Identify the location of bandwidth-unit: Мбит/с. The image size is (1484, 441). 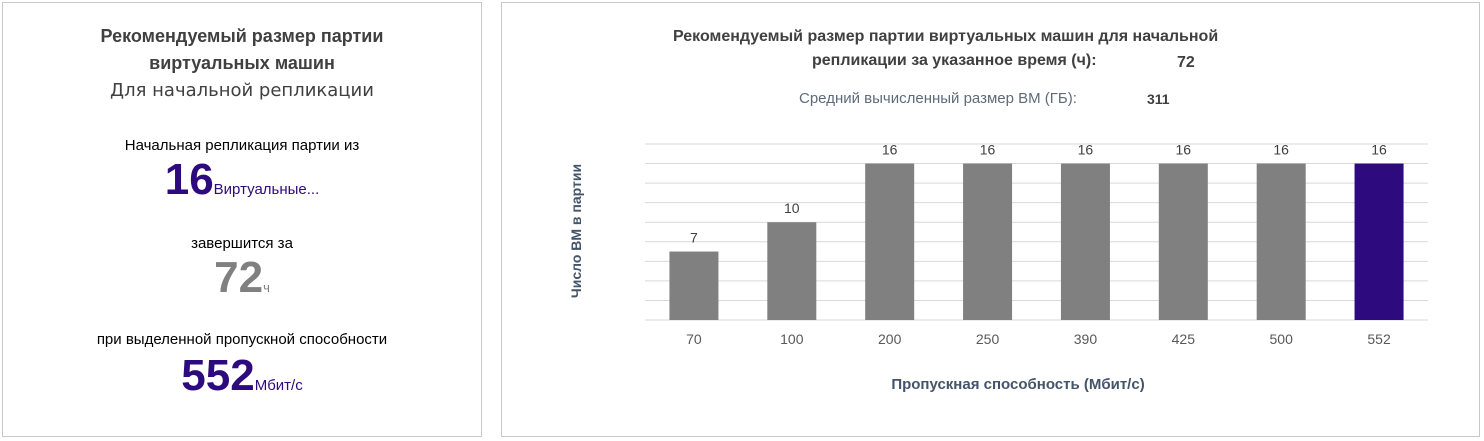
(278, 385).